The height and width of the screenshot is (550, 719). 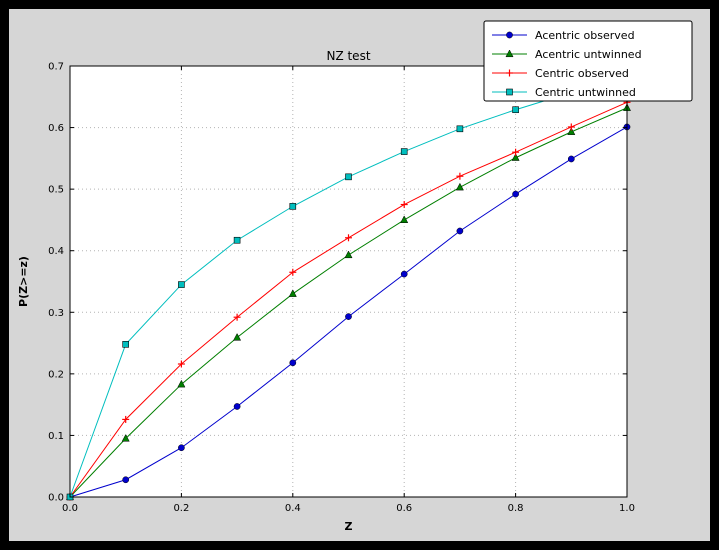 What do you see at coordinates (585, 92) in the screenshot?
I see `legend-entry-label: Centric untwinned` at bounding box center [585, 92].